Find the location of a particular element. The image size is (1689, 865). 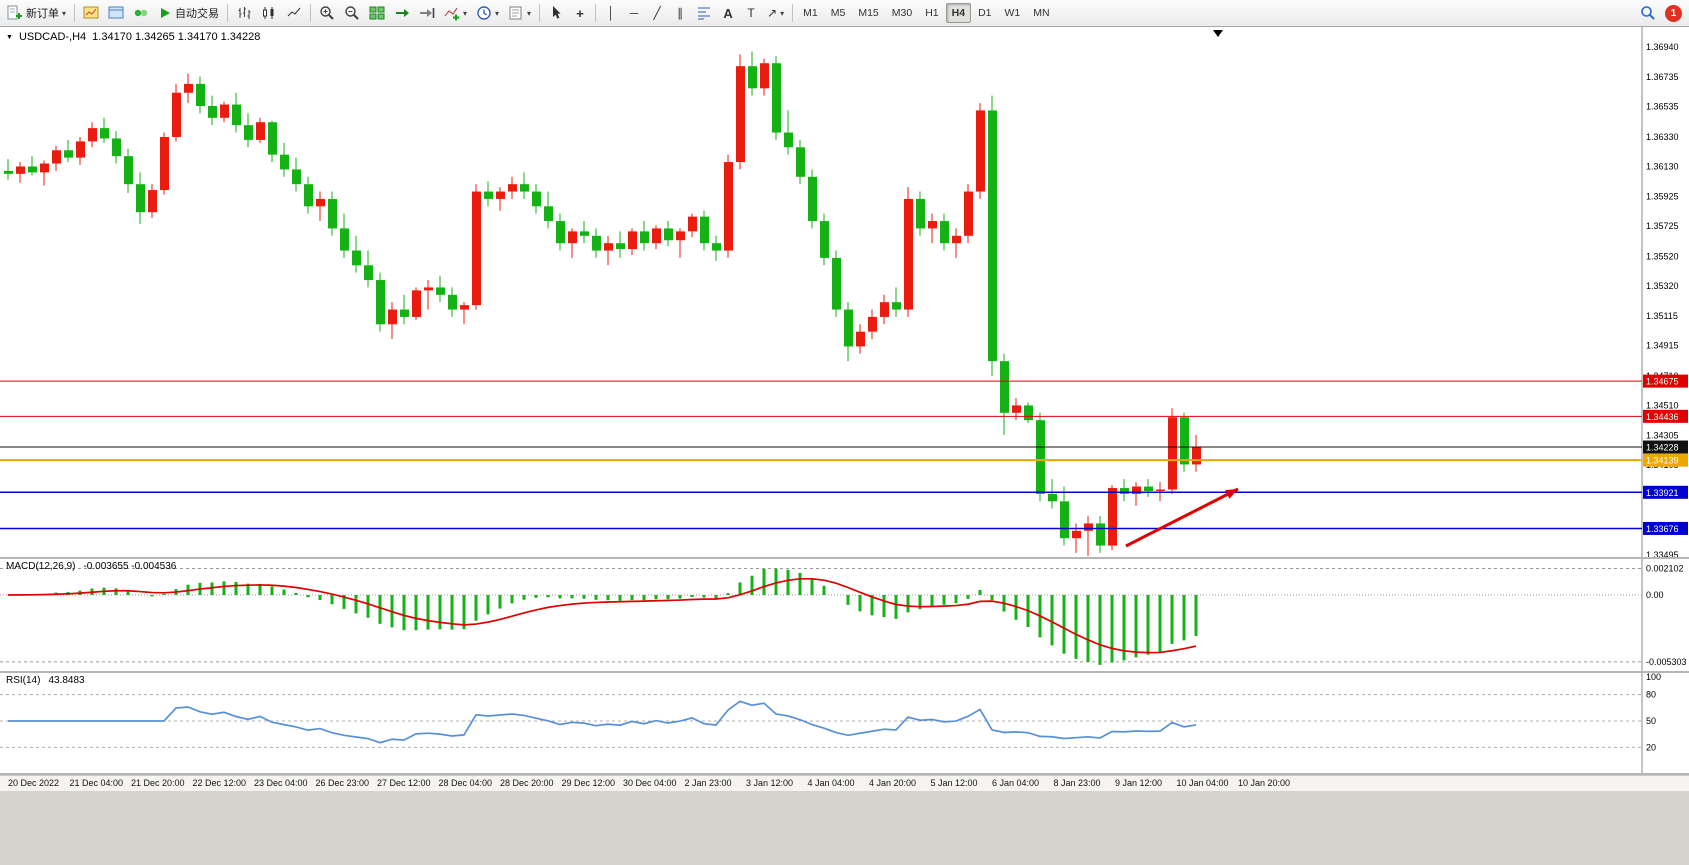

chart-shift-icon is located at coordinates (427, 13).